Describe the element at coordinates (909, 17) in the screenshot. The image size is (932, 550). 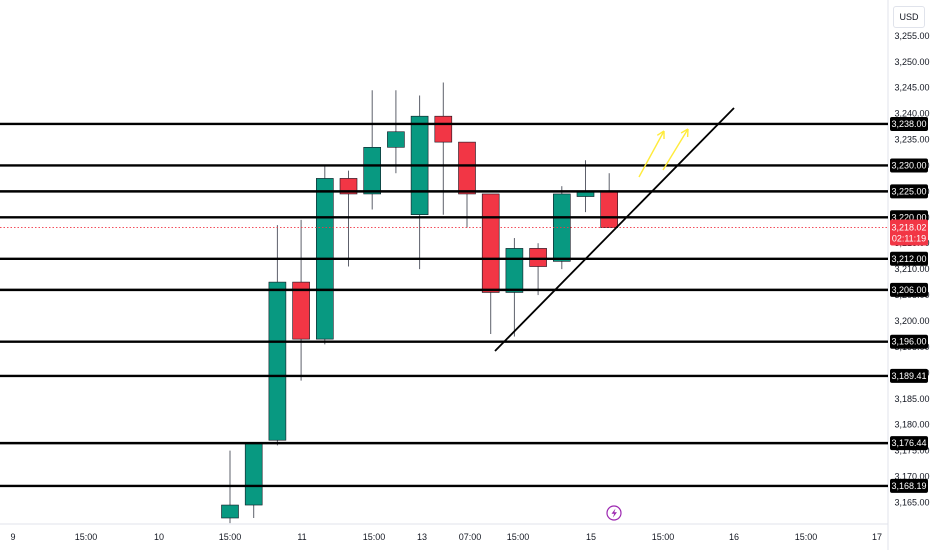
I see `currency-label: USD` at that location.